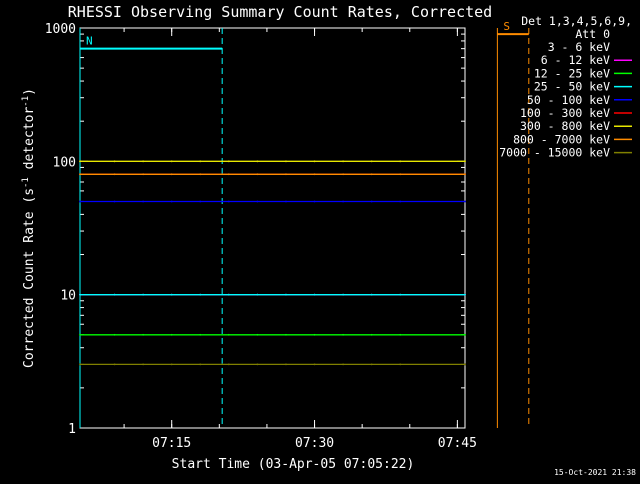  I want to click on x-tick-label: 07:30, so click(314, 443).